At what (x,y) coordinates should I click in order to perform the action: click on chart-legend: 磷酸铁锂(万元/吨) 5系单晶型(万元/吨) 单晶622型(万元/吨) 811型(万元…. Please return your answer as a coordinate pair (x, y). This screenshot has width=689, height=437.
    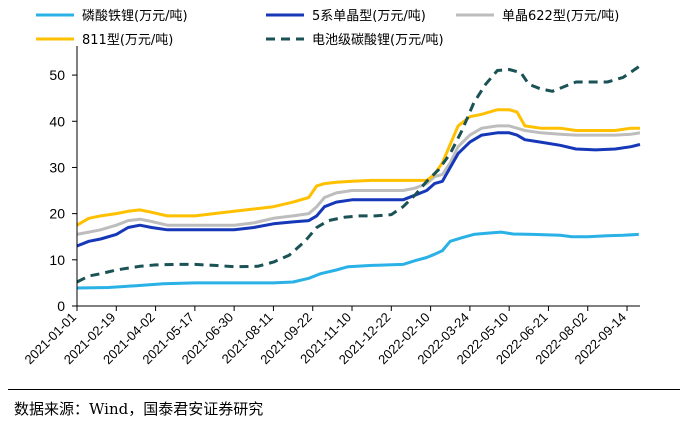
    Looking at the image, I should click on (327, 28).